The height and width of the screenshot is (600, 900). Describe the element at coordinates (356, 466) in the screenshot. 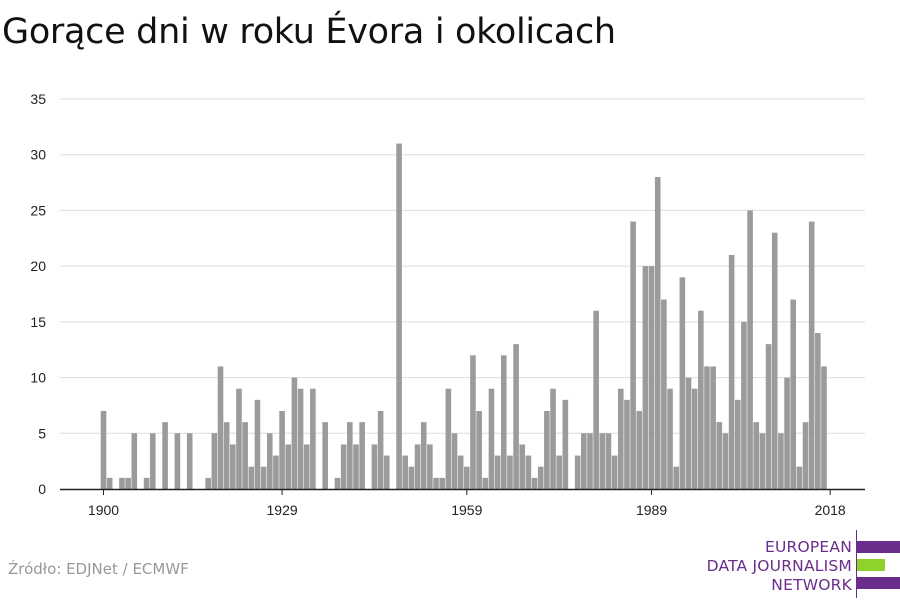

I see `bar-1941` at that location.